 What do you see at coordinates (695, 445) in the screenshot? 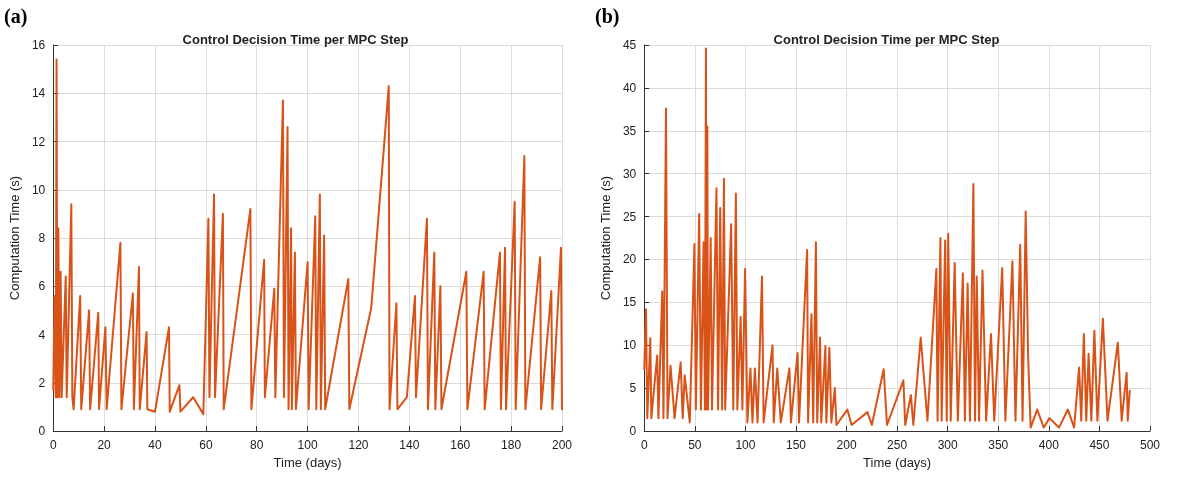
I see `x-tick-label: 50` at bounding box center [695, 445].